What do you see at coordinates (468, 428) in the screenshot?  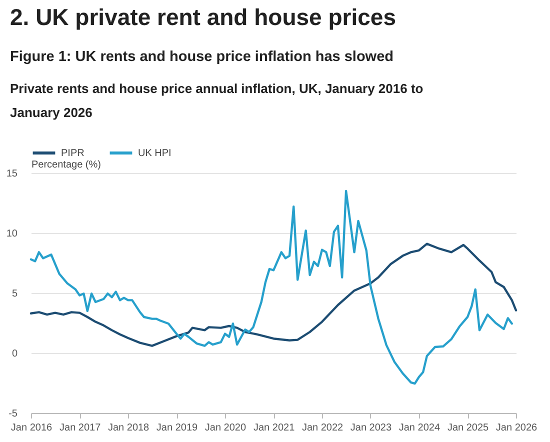 I see `x-tick-label: Jan 2025` at bounding box center [468, 428].